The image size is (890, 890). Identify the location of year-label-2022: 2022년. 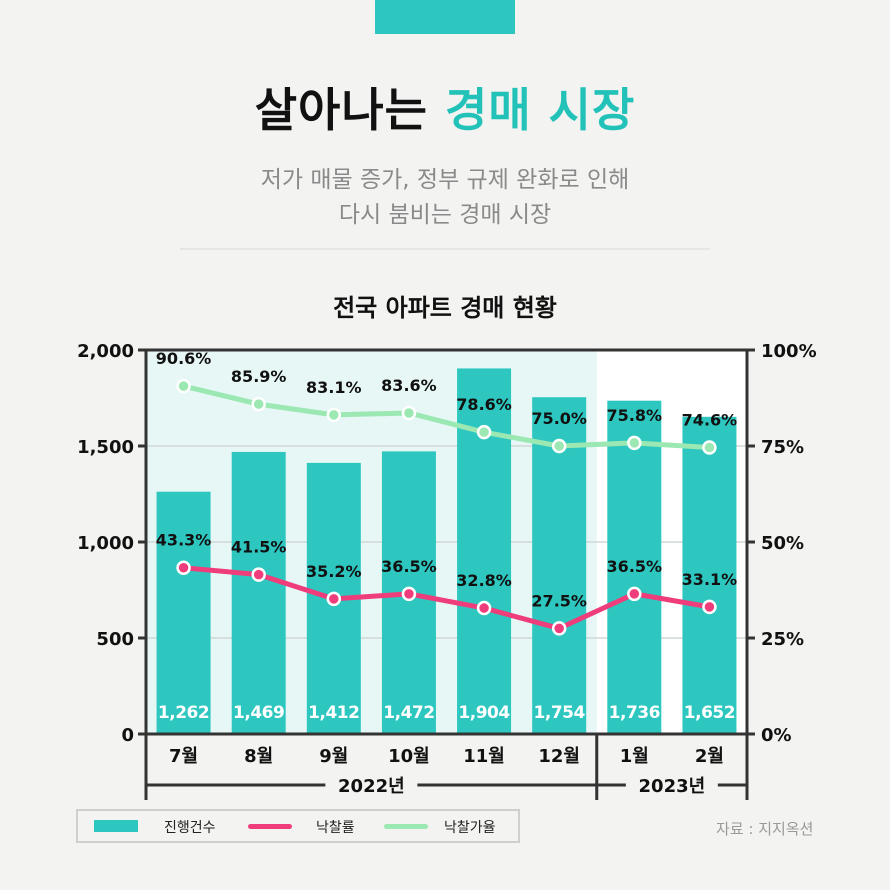
(371, 786).